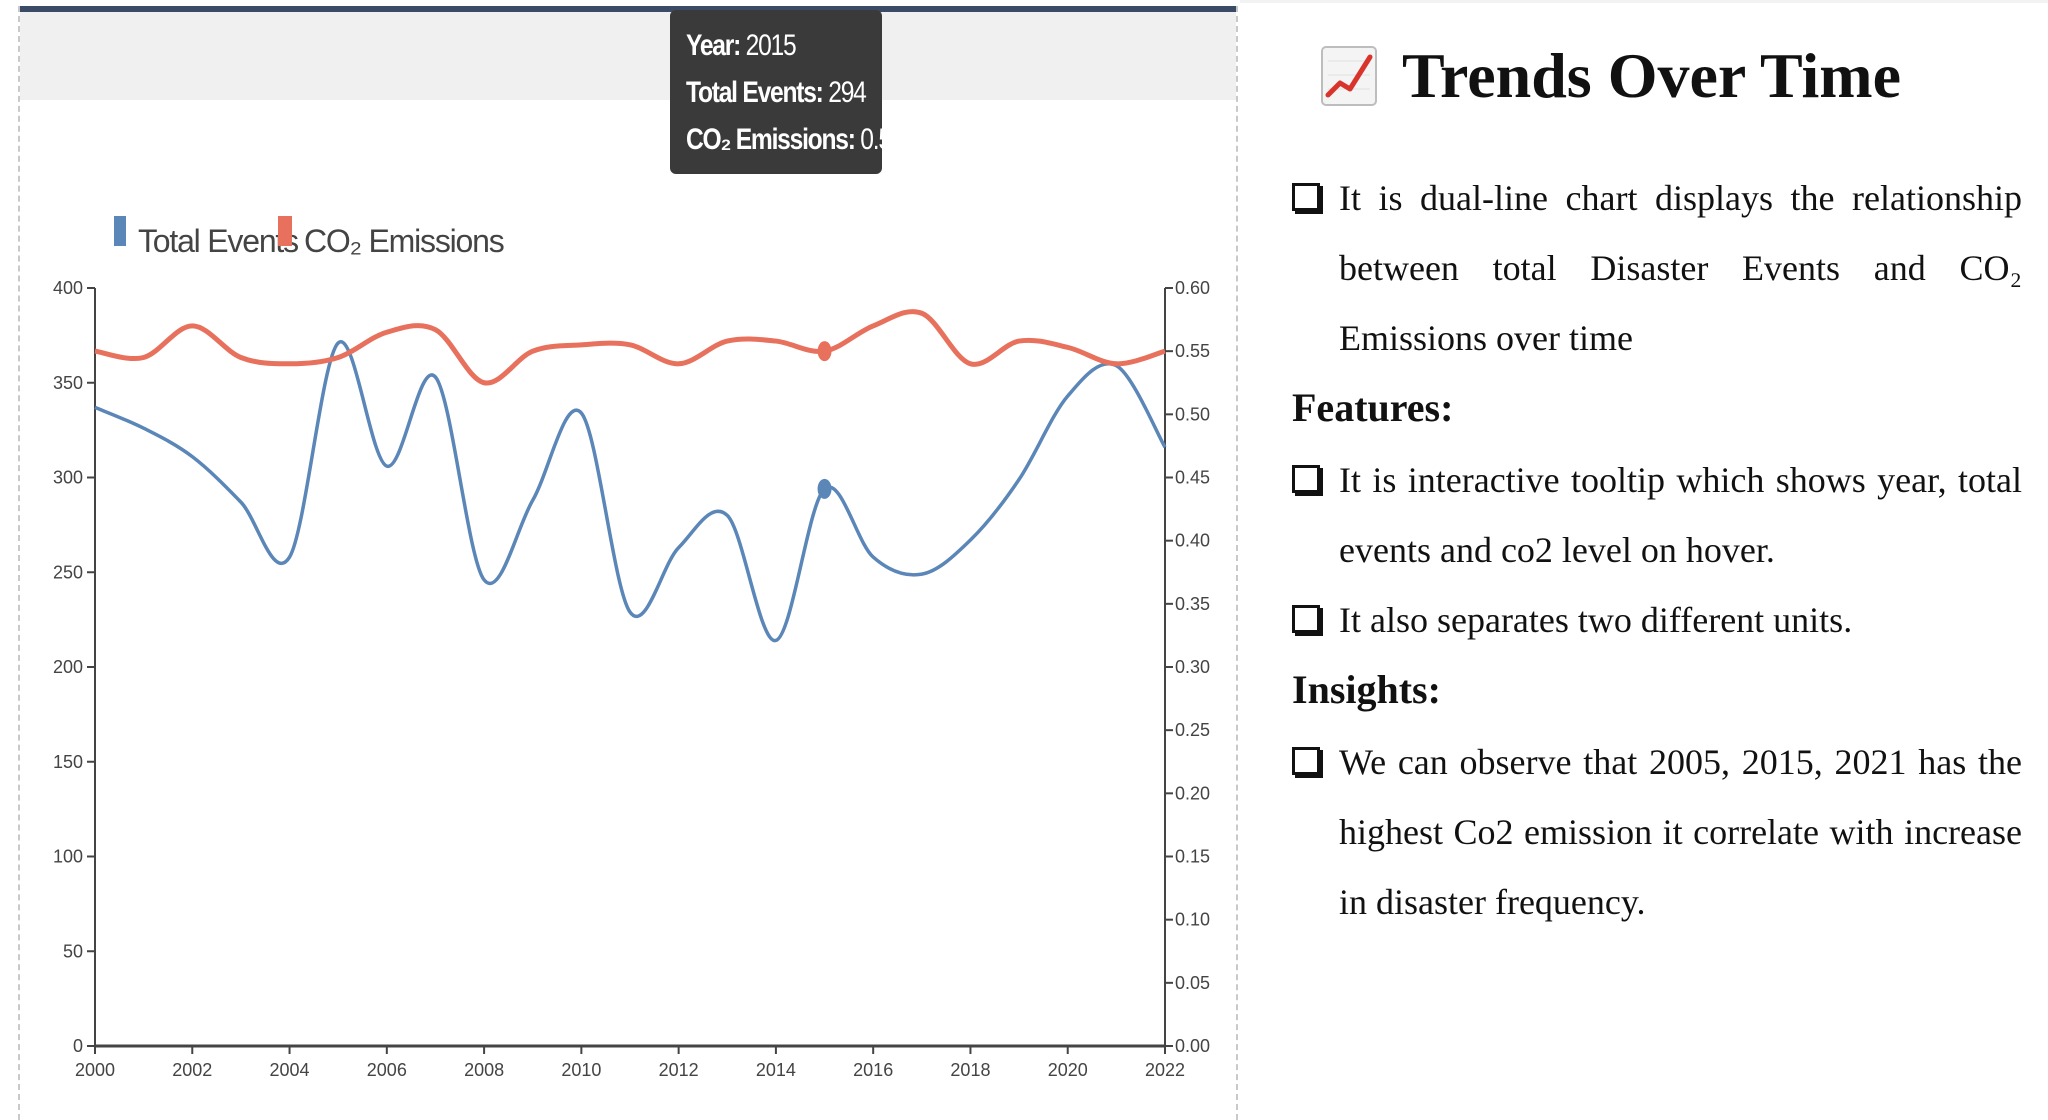  I want to click on right-tick-label: 0.10, so click(1192, 920).